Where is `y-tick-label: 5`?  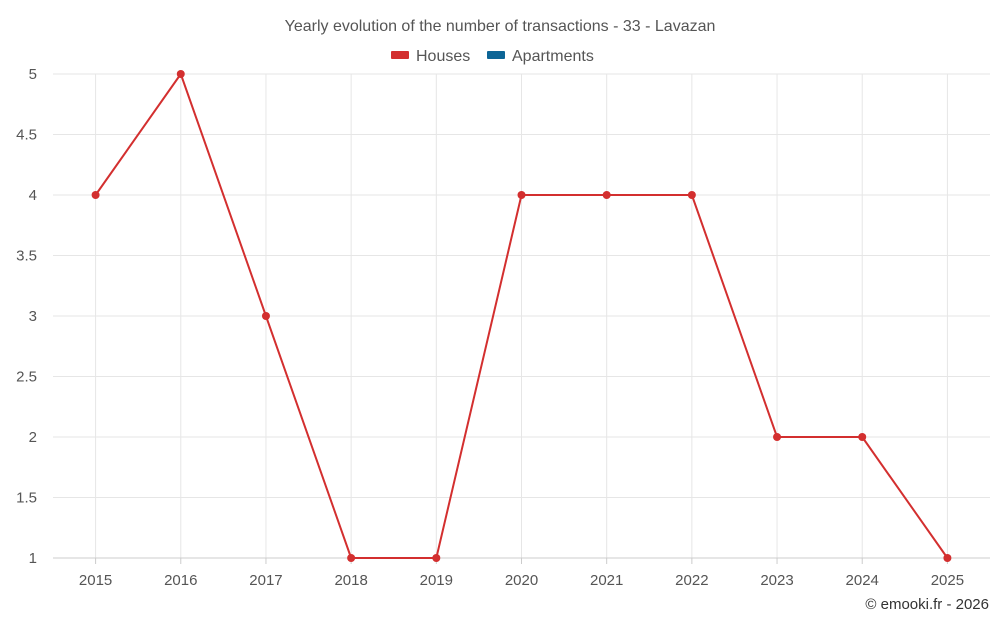
y-tick-label: 5 is located at coordinates (33, 74).